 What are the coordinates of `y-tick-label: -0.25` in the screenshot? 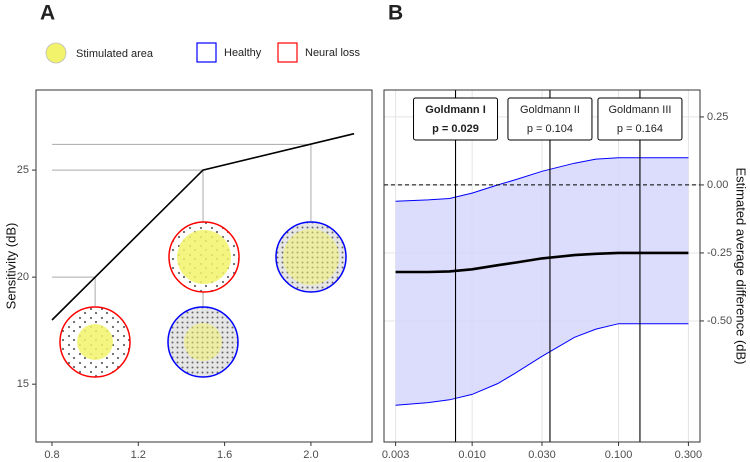 It's located at (719, 253).